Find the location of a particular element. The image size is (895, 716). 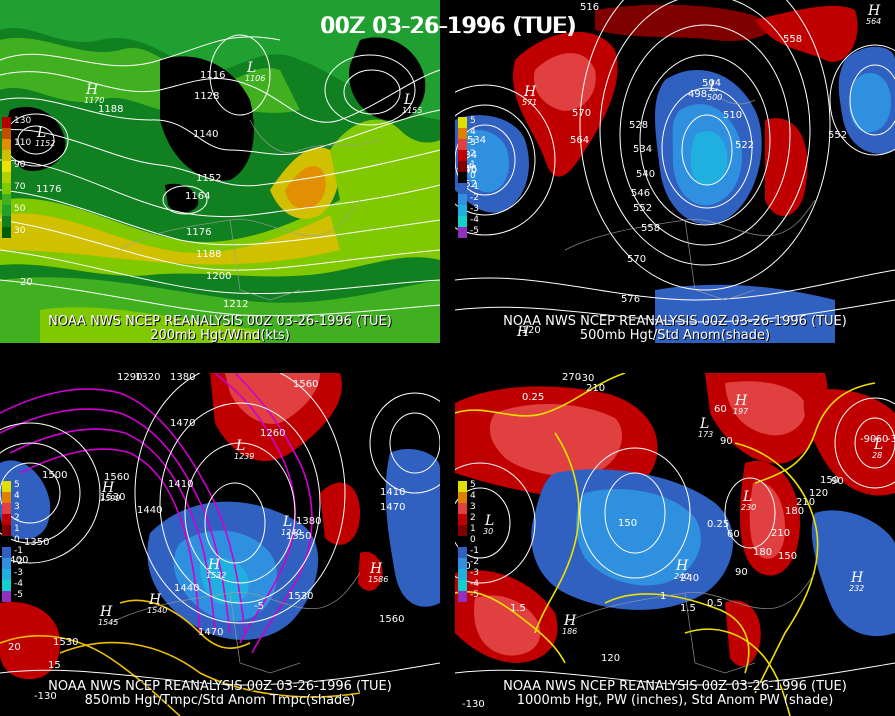

main-title: 00Z 03-26-1996 (TUE) is located at coordinates (447, 26).